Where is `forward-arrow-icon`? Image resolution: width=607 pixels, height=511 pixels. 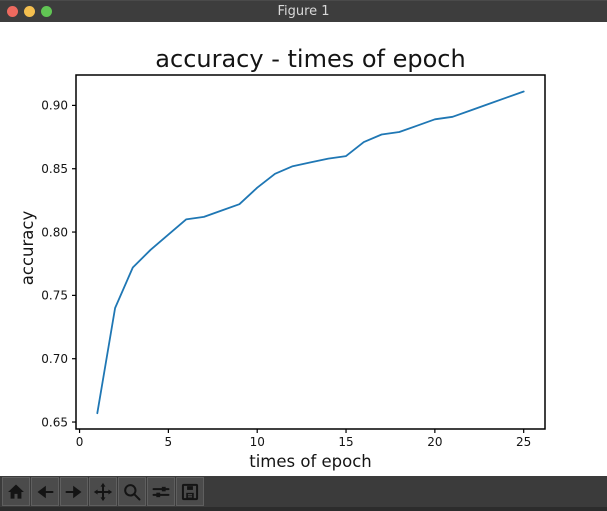 forward-arrow-icon is located at coordinates (73, 491).